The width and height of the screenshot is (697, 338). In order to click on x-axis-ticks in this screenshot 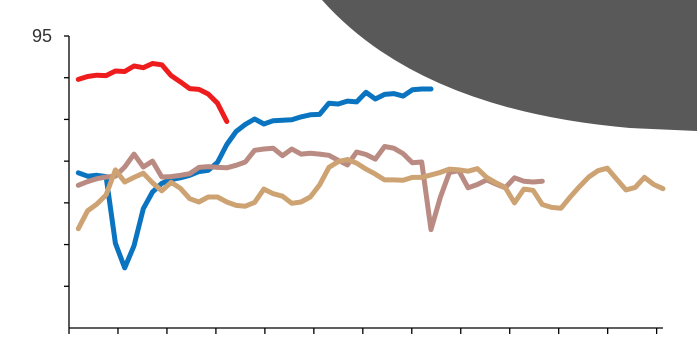, I will do `click(363, 331)`.